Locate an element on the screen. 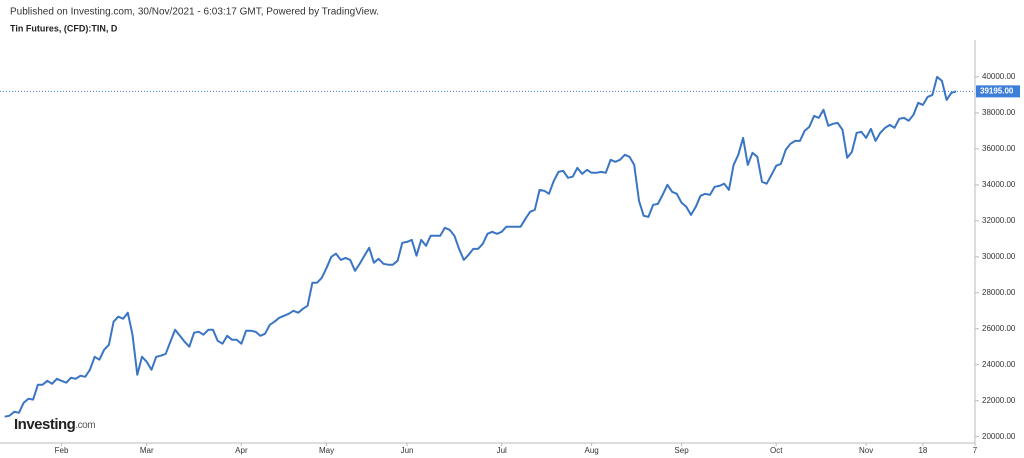 This screenshot has width=1024, height=458. logo-name: Investing is located at coordinates (45, 424).